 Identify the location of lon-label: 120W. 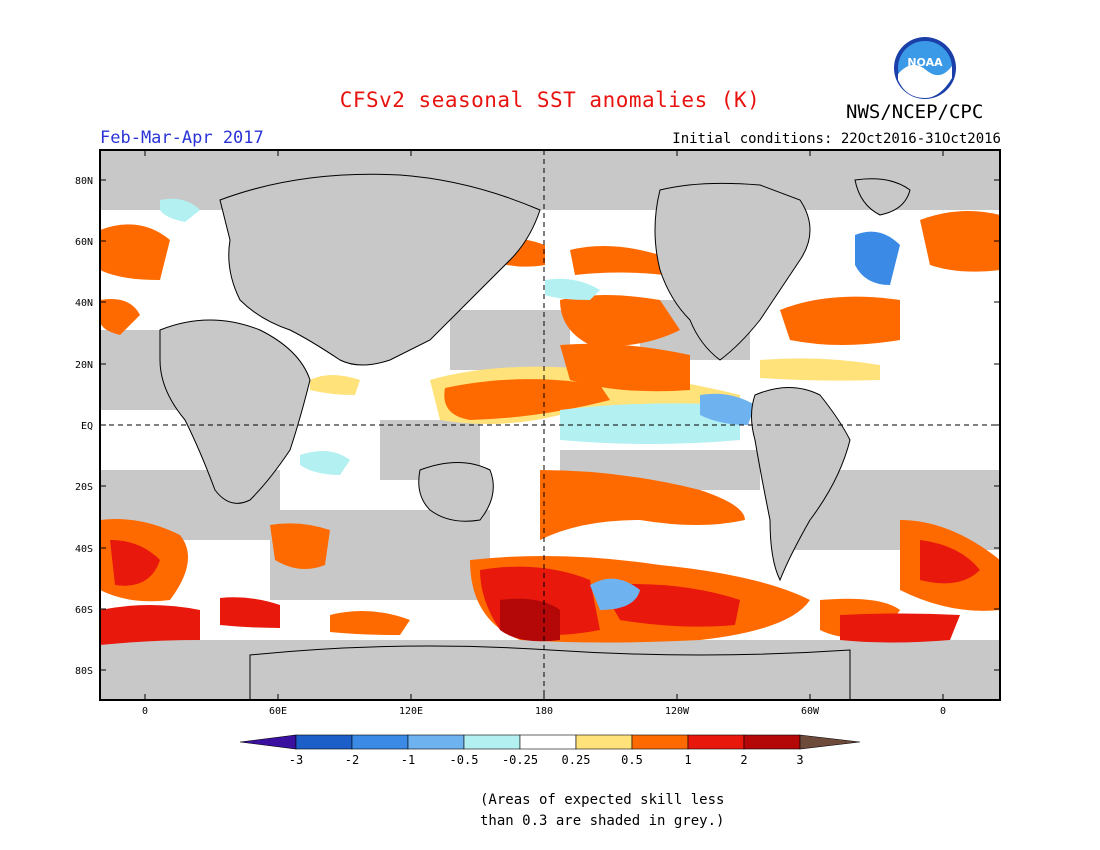
(677, 711).